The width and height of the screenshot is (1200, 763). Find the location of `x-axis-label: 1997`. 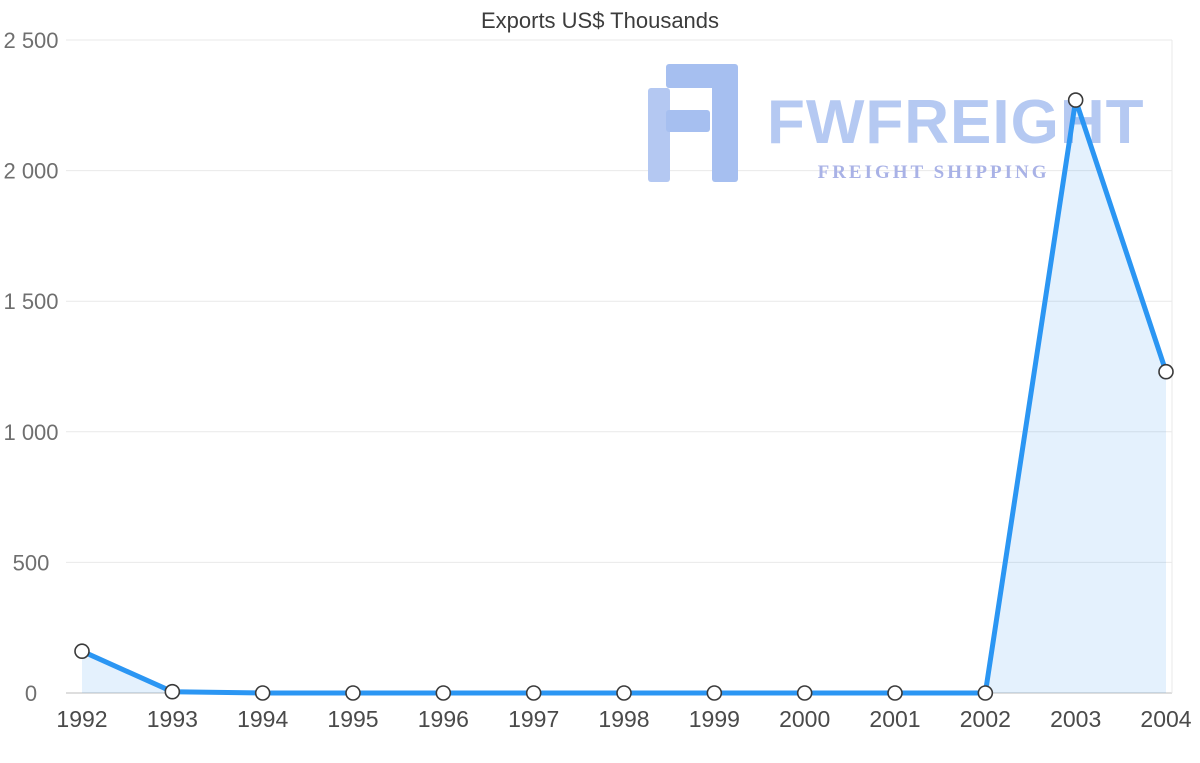

x-axis-label: 1997 is located at coordinates (533, 719).